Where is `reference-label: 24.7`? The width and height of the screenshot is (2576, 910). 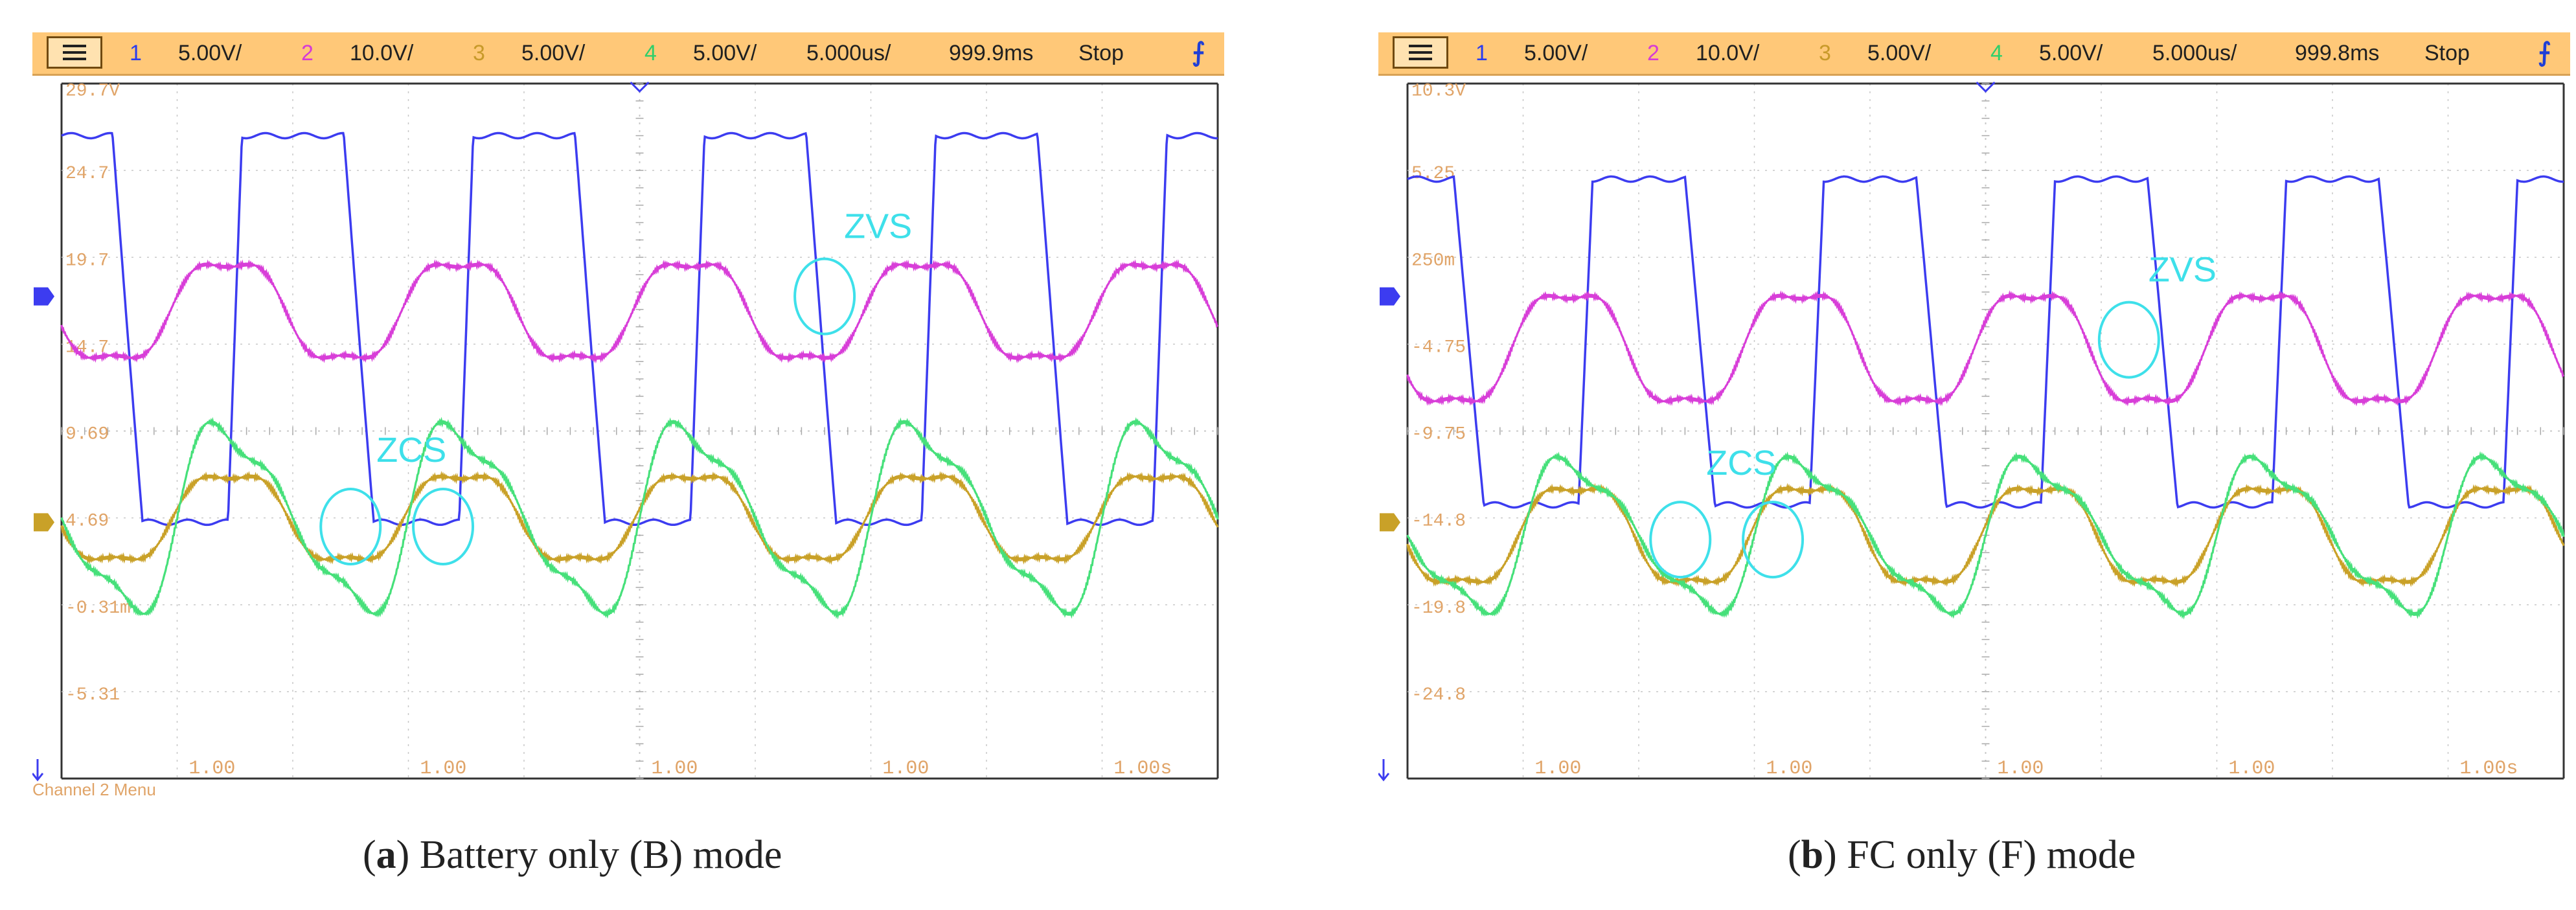
reference-label: 24.7 is located at coordinates (87, 174).